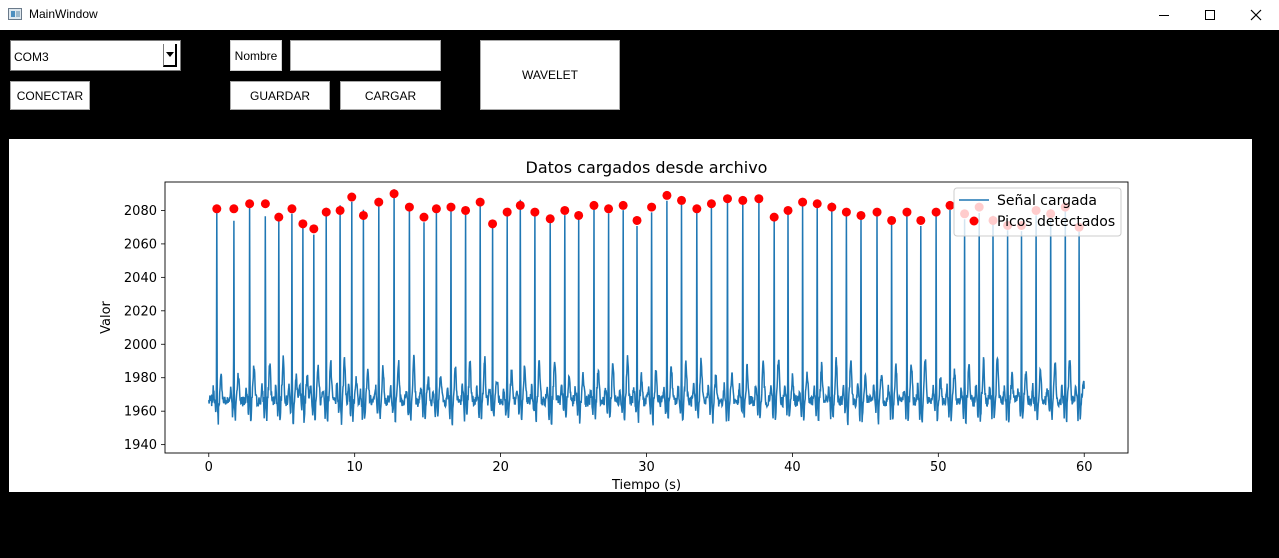  I want to click on window-title: MainWindow, so click(63, 14).